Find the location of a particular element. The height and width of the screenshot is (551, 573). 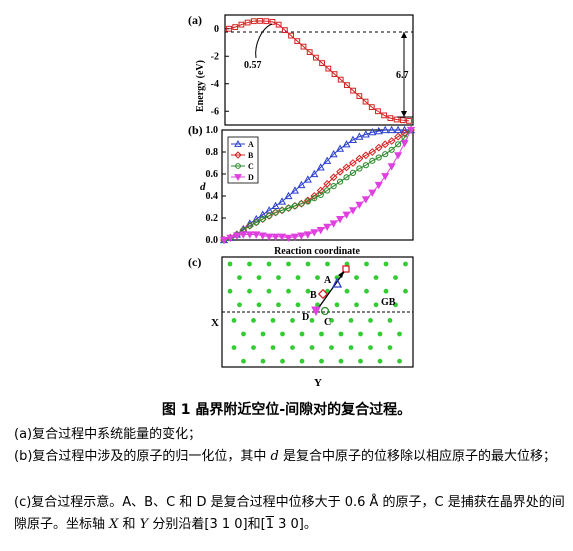

panel-a-label: (a) is located at coordinates (195, 20).